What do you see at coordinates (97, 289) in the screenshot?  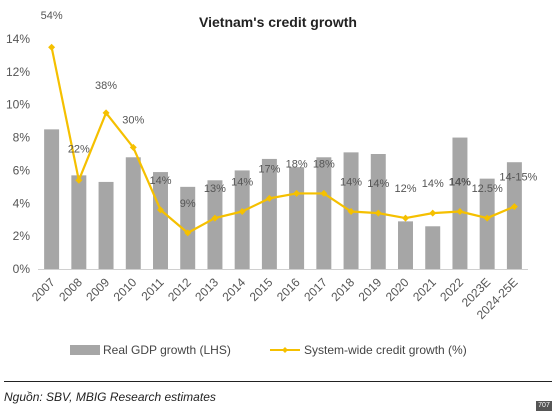 I see `x-tick-label: 2009` at bounding box center [97, 289].